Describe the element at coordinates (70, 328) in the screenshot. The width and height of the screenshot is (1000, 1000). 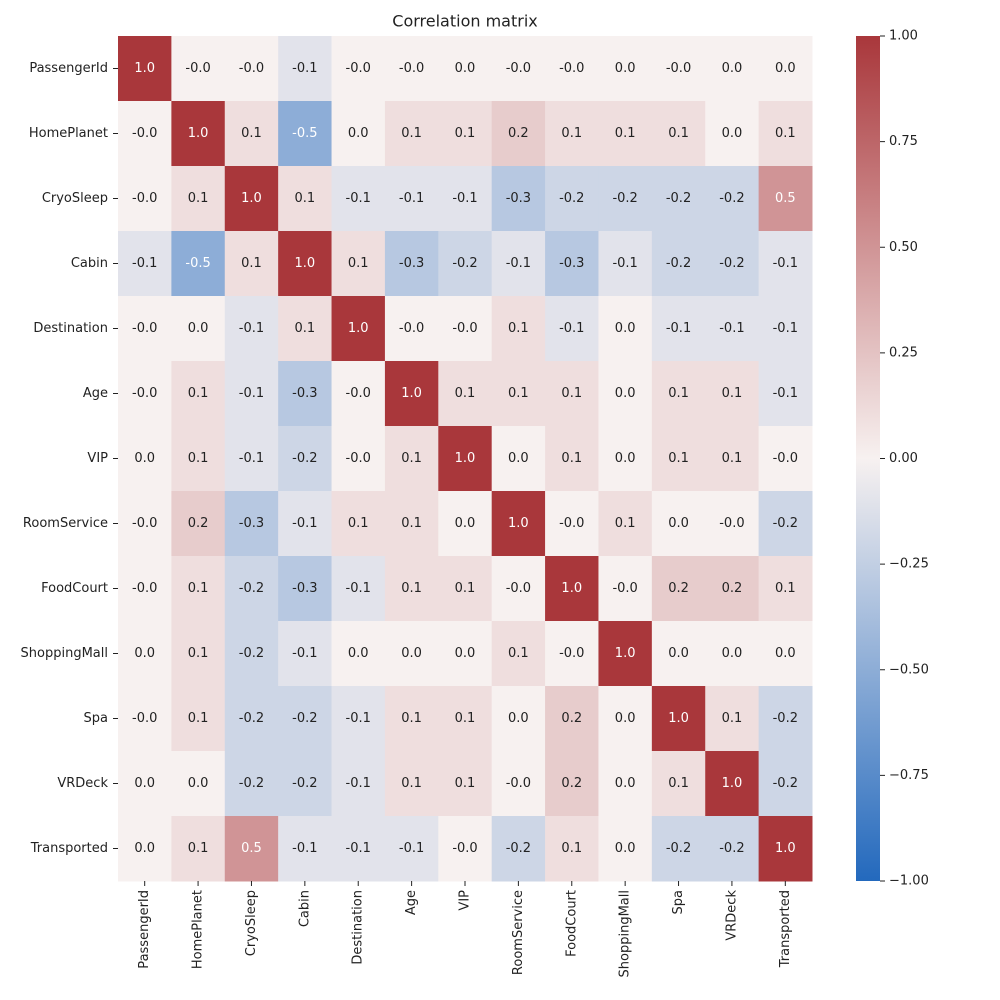
I see `y-tick-label: Destination` at that location.